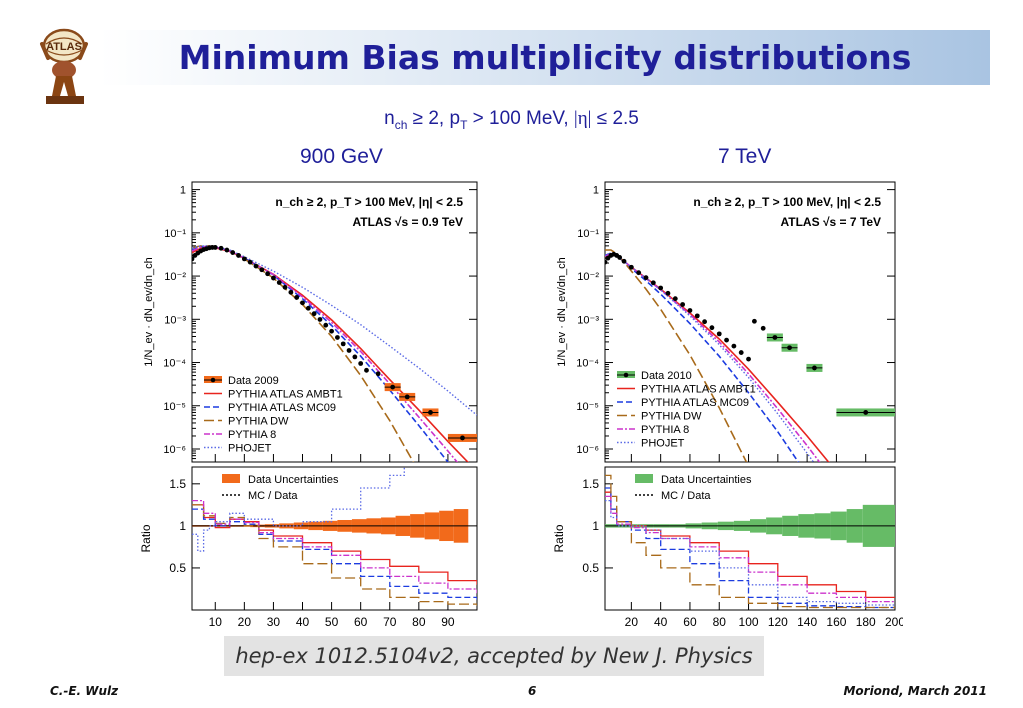 The height and width of the screenshot is (708, 1023). I want to click on x-tick-label: 80, so click(720, 622).